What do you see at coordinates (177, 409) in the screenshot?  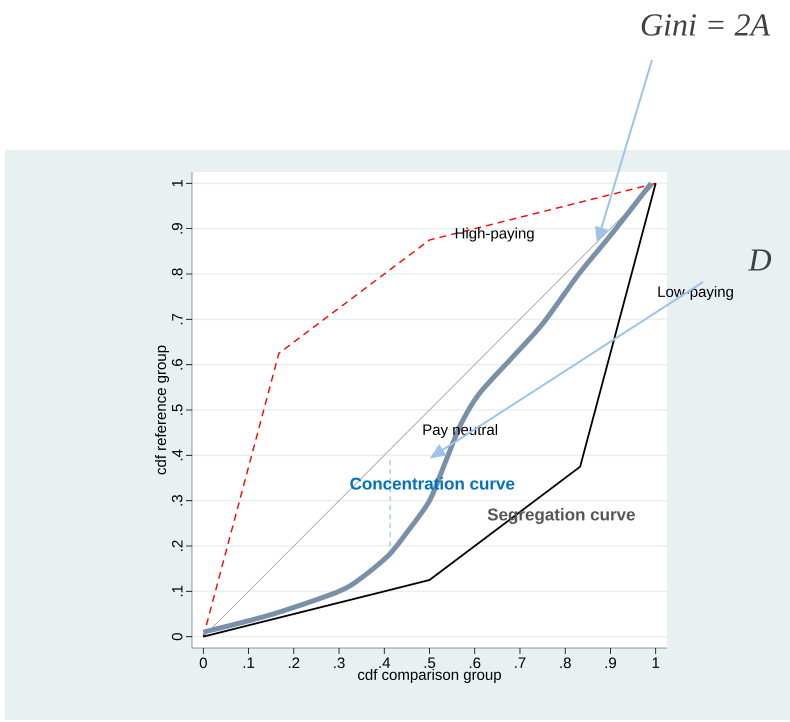 I see `y-tick-label: .5` at bounding box center [177, 409].